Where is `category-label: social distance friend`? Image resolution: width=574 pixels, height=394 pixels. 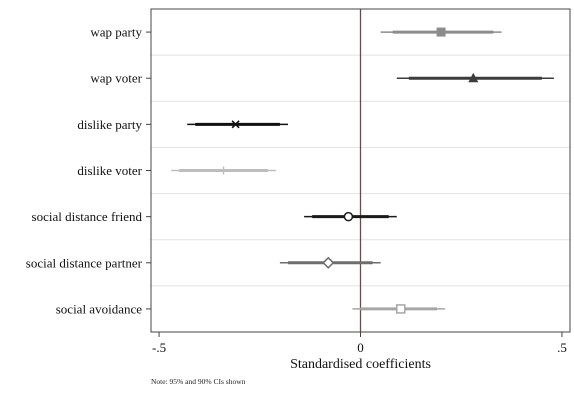
category-label: social distance friend is located at coordinates (87, 216).